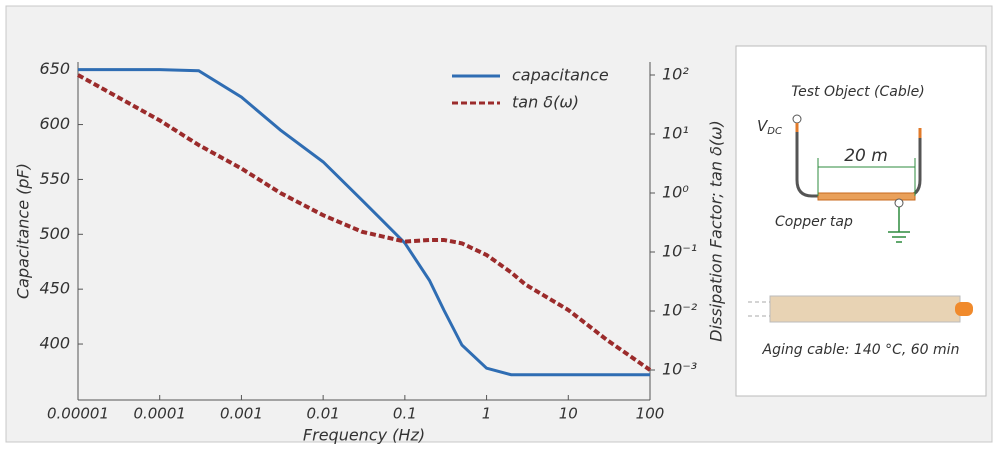  What do you see at coordinates (650, 414) in the screenshot?
I see `x-tick-label: 100` at bounding box center [650, 414].